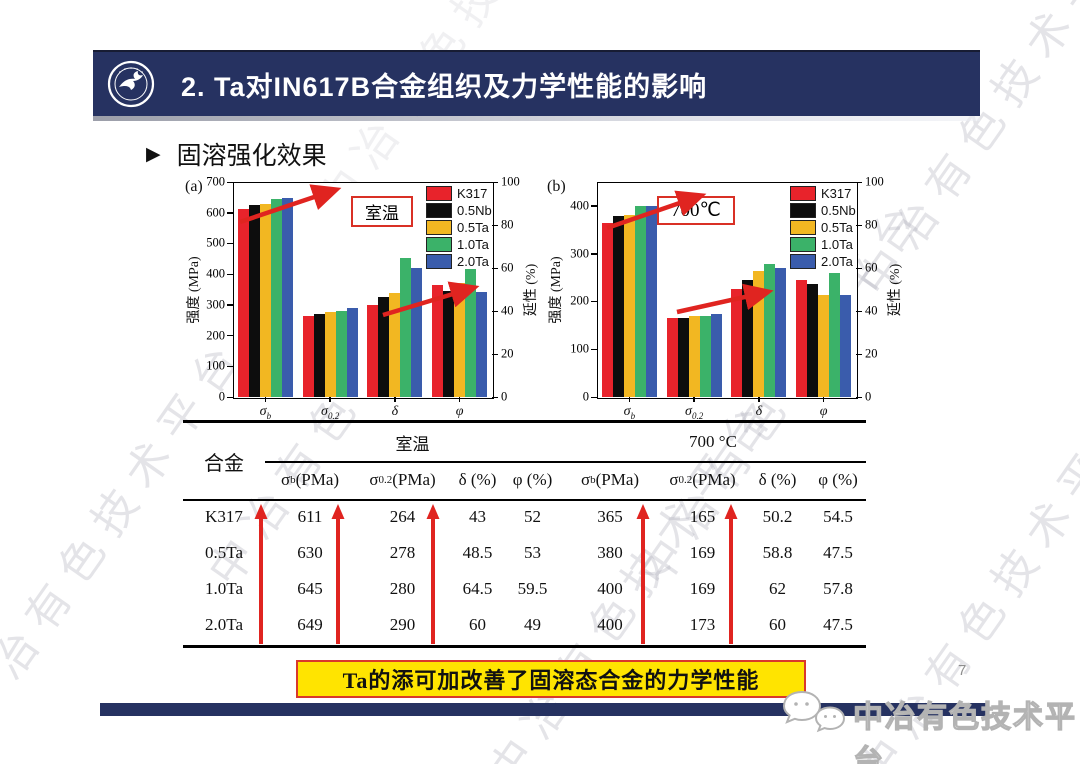  Describe the element at coordinates (823, 411) in the screenshot. I see `x-category-label: φ` at that location.